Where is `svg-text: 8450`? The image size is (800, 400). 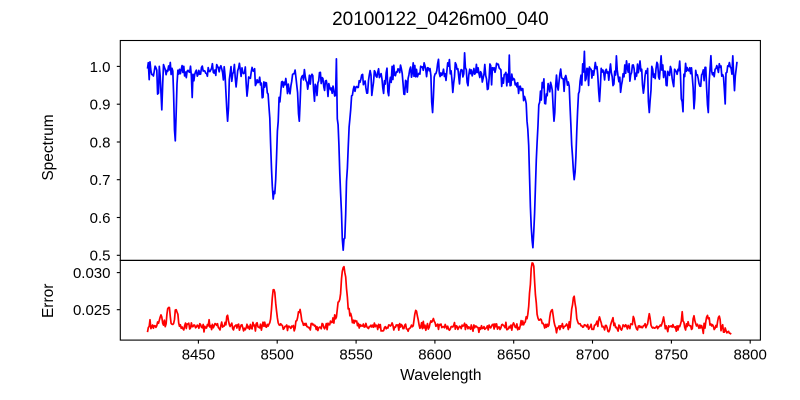
svg-text: 8450 is located at coordinates (198, 354).